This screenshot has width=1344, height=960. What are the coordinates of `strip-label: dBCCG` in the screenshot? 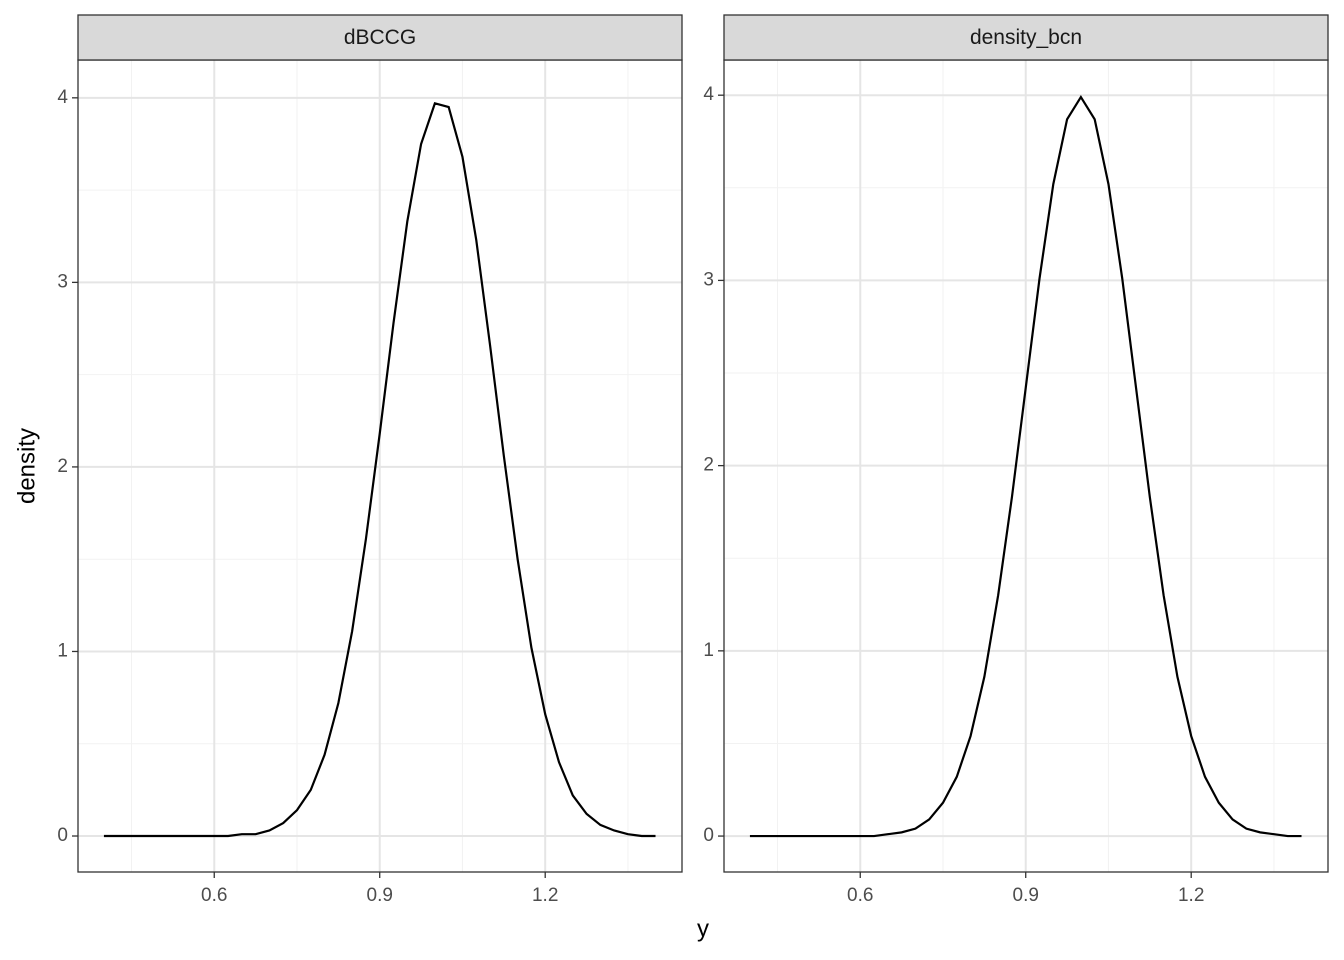 It's located at (380, 37).